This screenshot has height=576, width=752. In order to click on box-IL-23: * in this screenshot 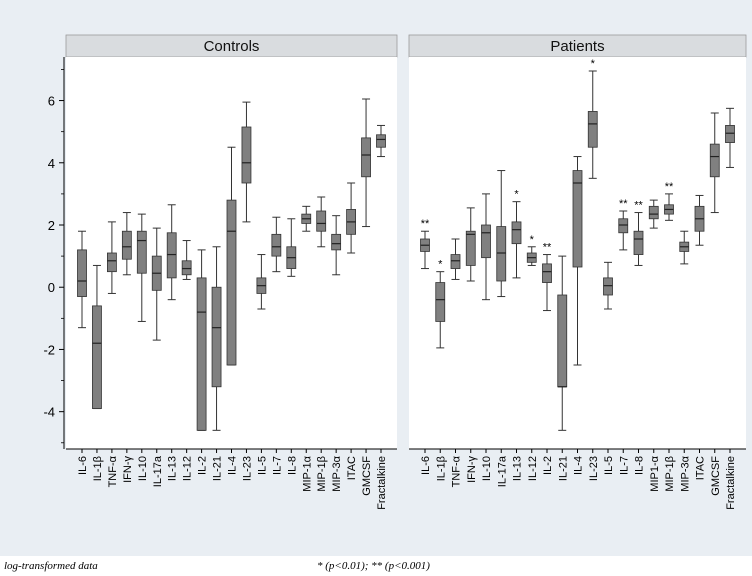, I will do `click(592, 118)`.